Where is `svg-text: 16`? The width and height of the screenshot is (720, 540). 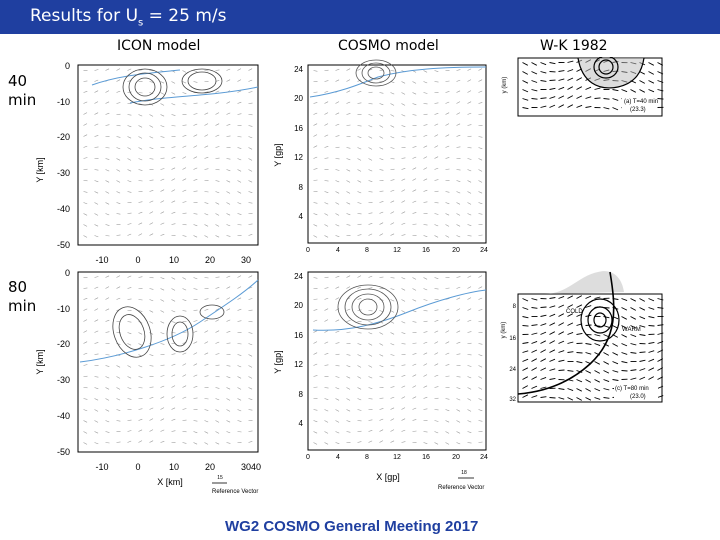 svg-text: 16 is located at coordinates (426, 457).